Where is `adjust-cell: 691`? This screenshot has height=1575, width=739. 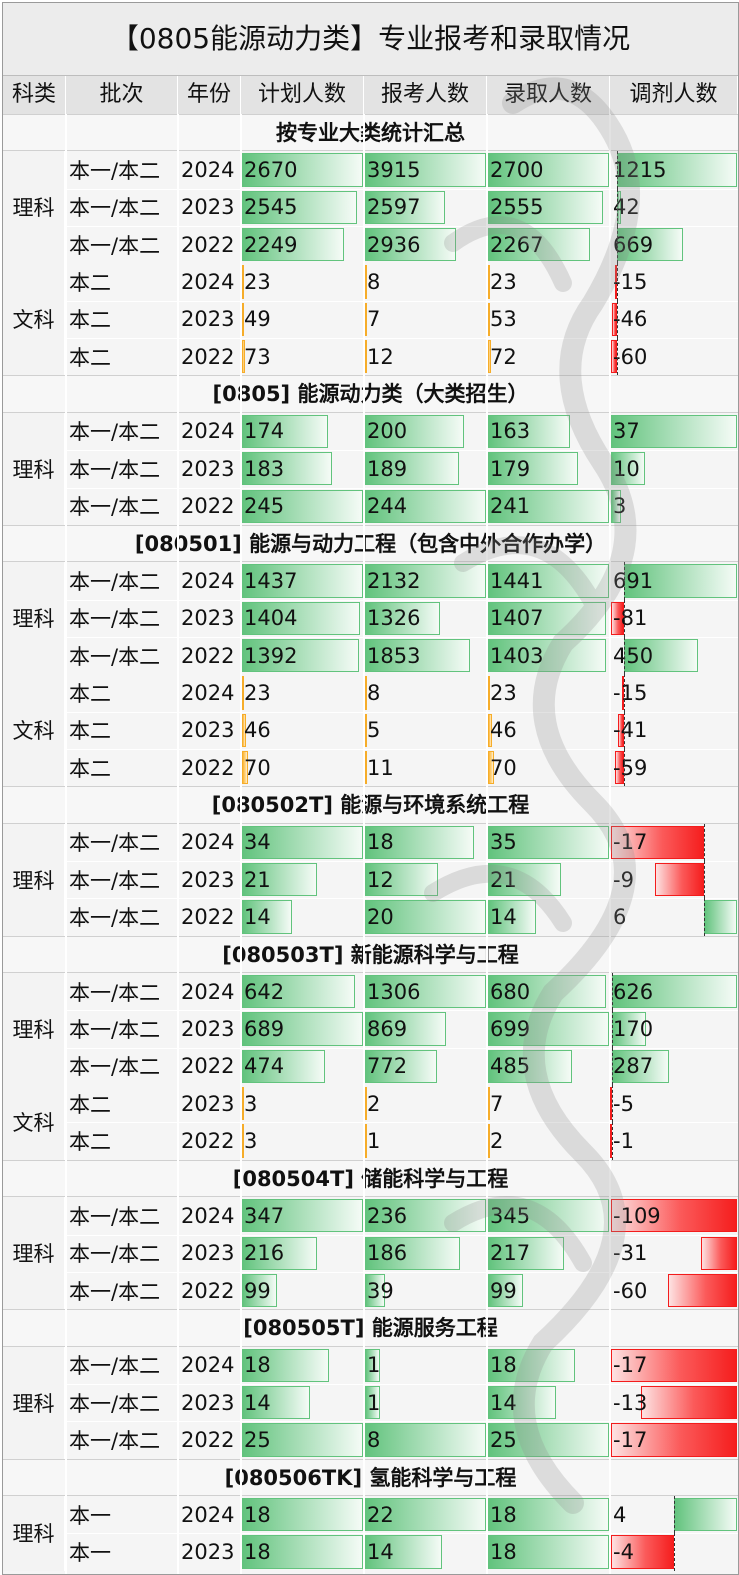 adjust-cell: 691 is located at coordinates (674, 581).